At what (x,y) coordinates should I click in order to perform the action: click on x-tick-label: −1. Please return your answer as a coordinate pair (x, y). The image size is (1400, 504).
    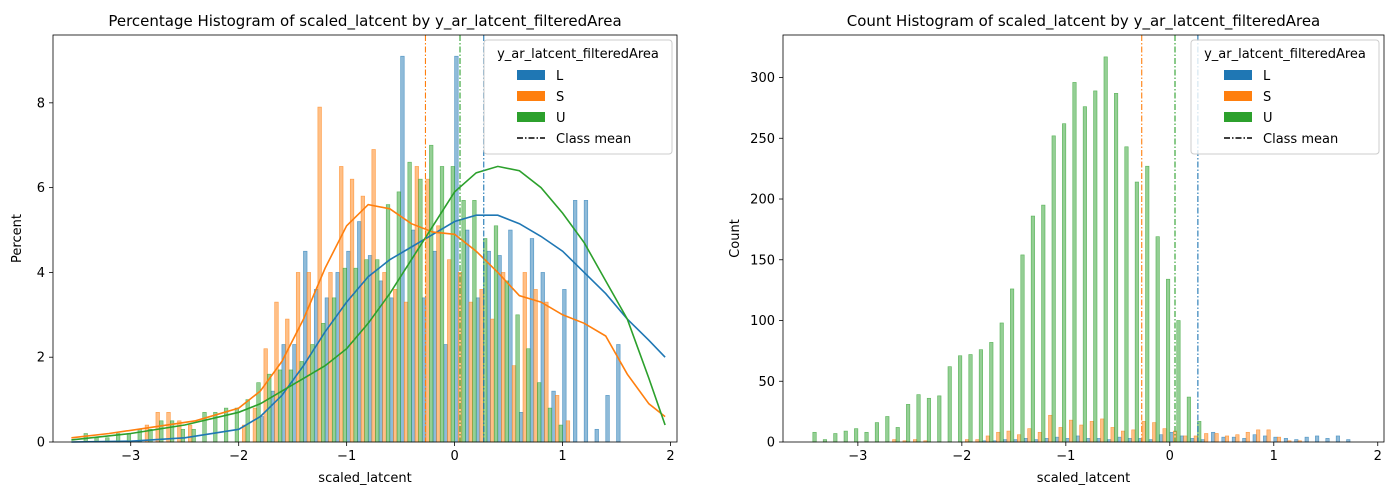
    Looking at the image, I should click on (1065, 456).